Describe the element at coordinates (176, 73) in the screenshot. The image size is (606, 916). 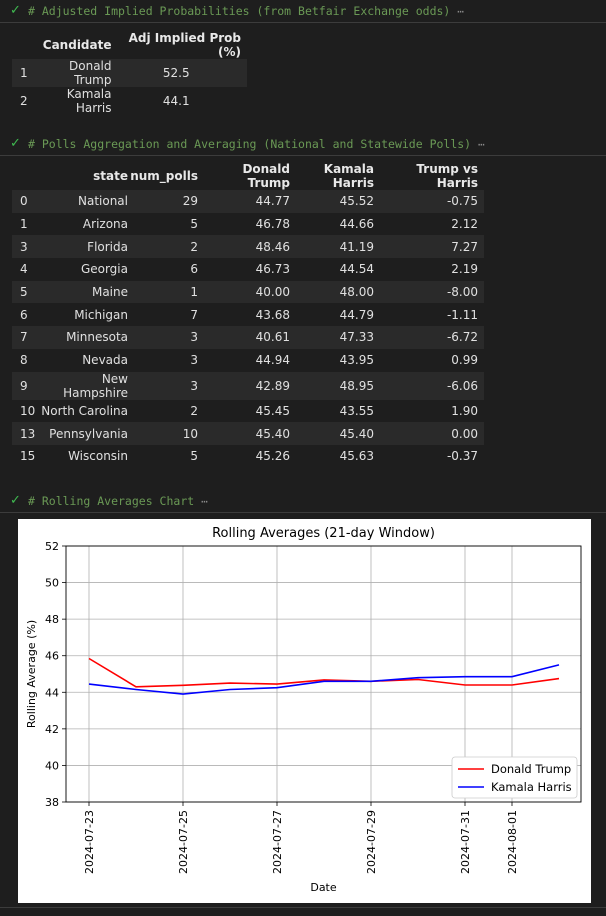
I see `table-cell: 52.5` at that location.